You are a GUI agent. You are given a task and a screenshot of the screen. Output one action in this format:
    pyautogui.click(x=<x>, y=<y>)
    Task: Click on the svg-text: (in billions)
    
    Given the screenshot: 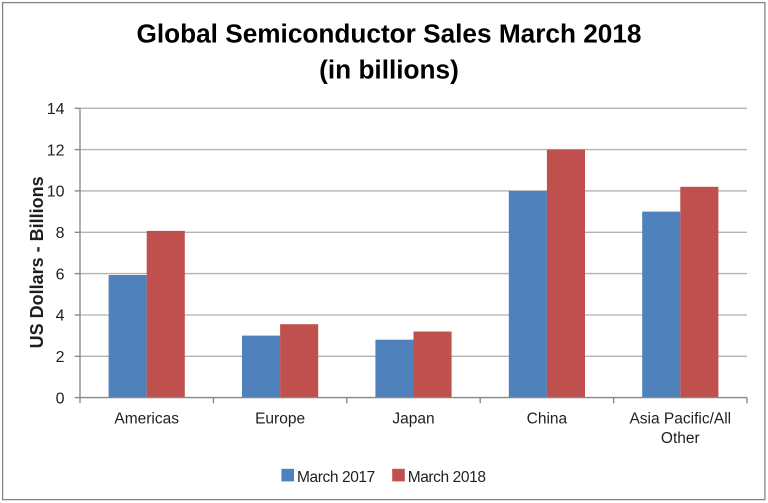 What is the action you would take?
    pyautogui.click(x=389, y=70)
    